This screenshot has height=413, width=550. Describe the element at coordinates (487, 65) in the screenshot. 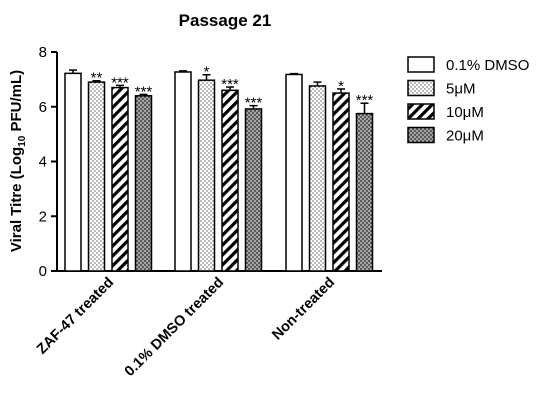

I see `legend-label: 0.1% DMSO` at that location.